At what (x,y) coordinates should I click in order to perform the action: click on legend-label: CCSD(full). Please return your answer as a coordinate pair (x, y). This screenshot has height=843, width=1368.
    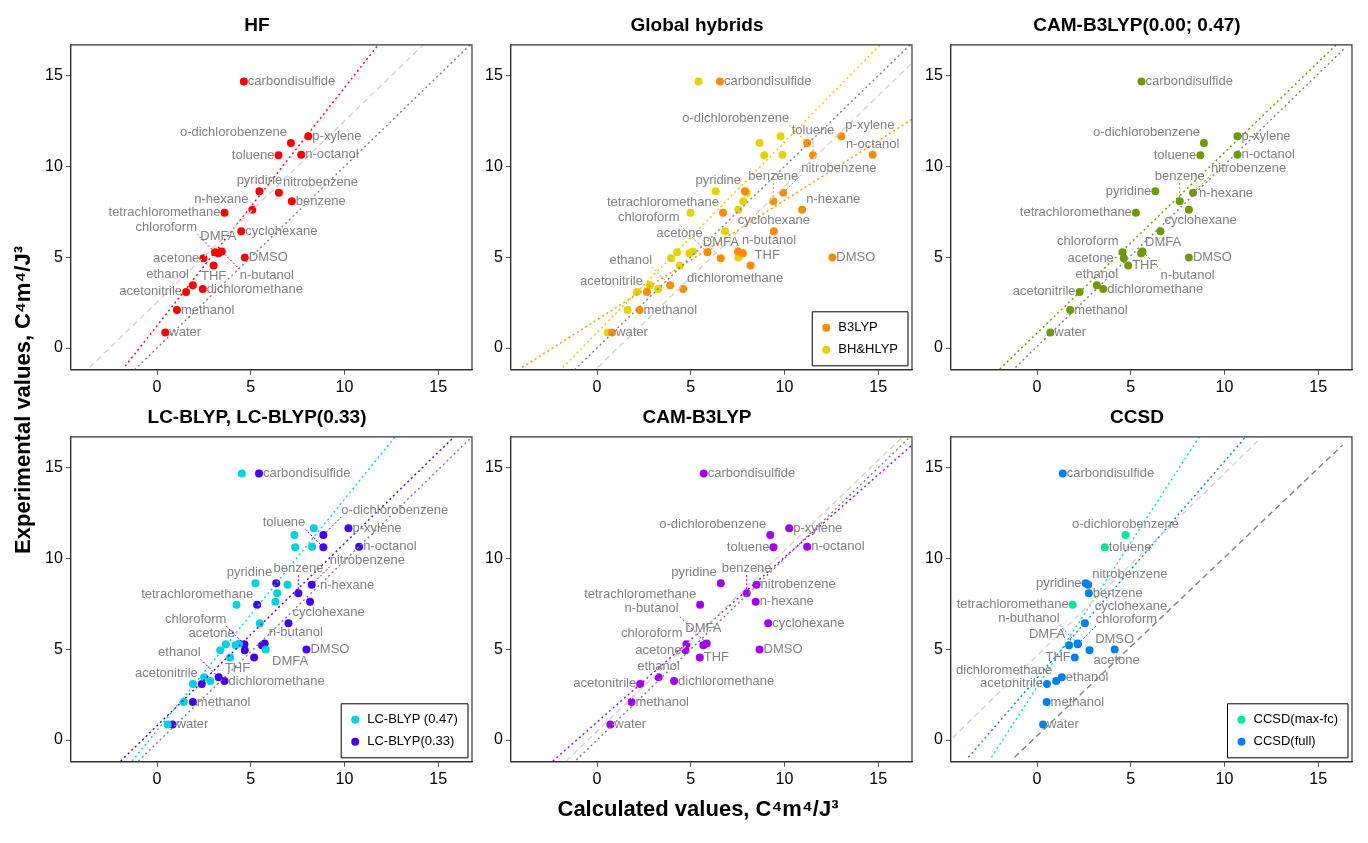
    Looking at the image, I should click on (1284, 741).